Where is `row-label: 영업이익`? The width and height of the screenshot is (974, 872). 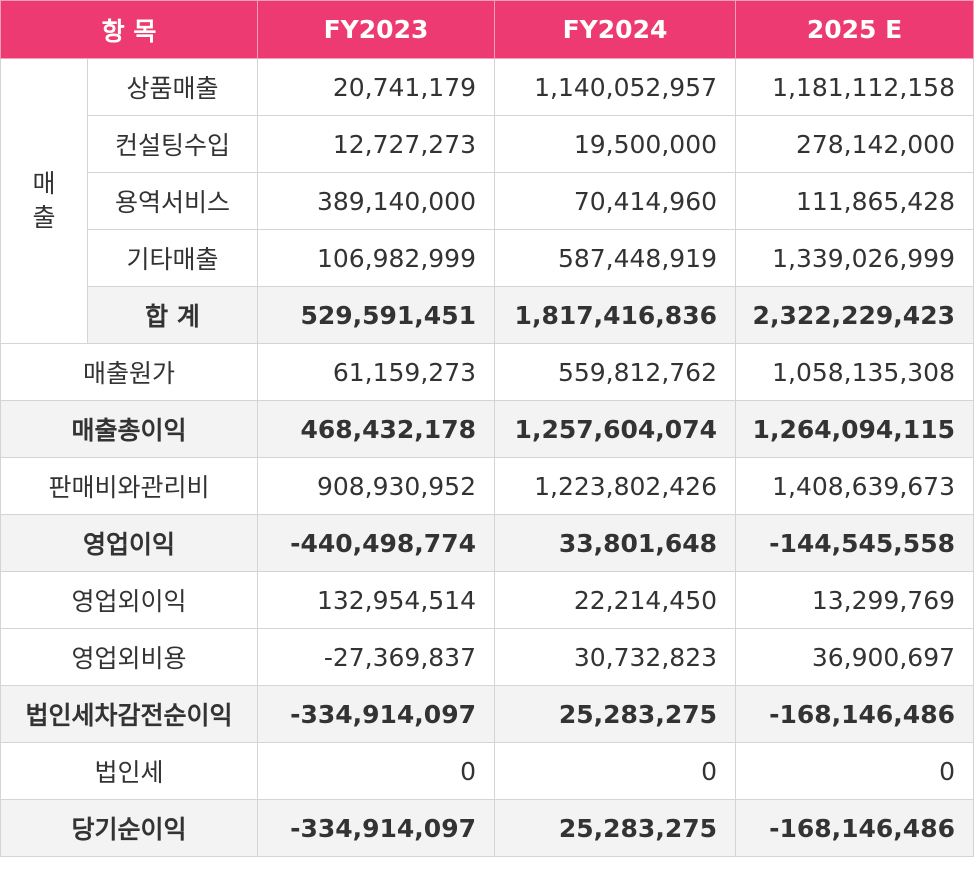 row-label: 영업이익 is located at coordinates (129, 543).